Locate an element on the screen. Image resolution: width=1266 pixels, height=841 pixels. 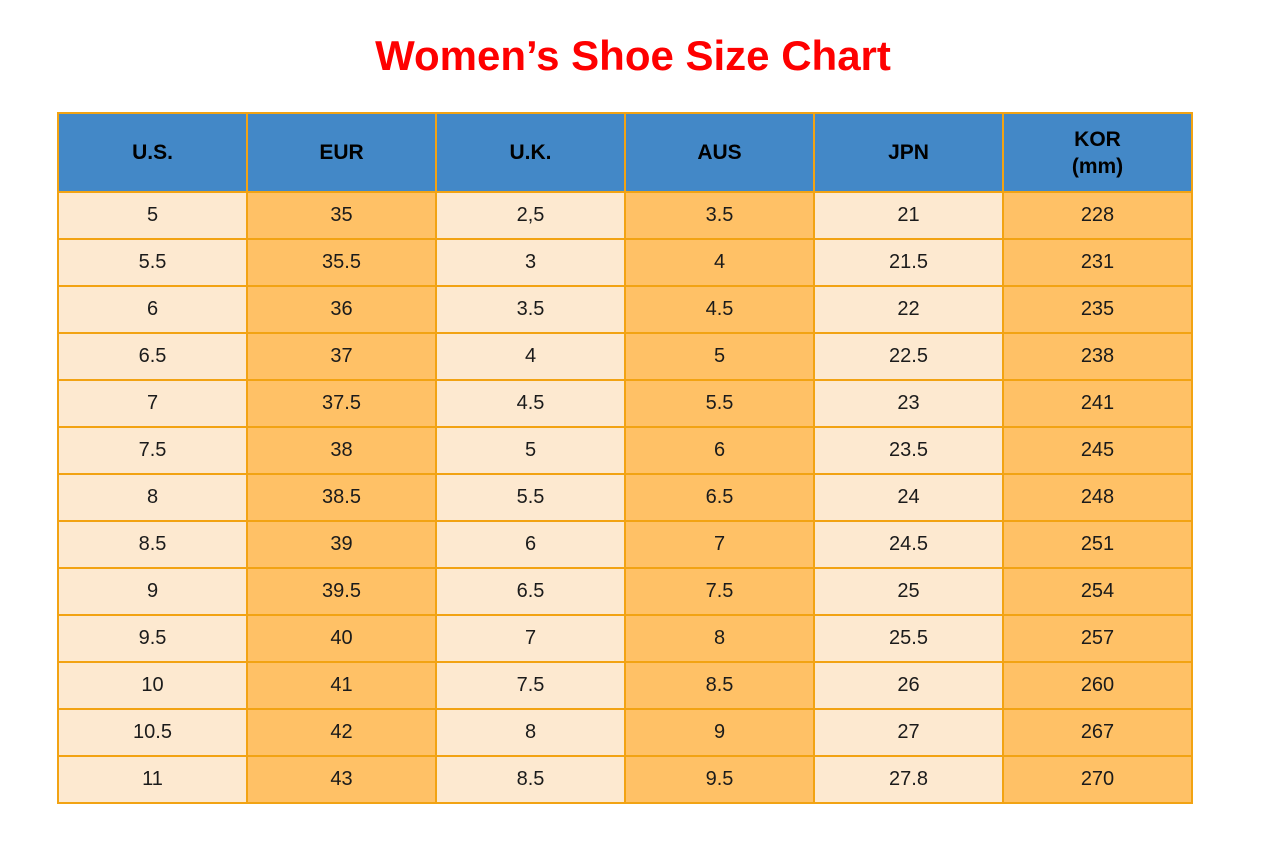
table-row: 8 38.5 5.5 6.5 24 248 is located at coordinates (625, 497).